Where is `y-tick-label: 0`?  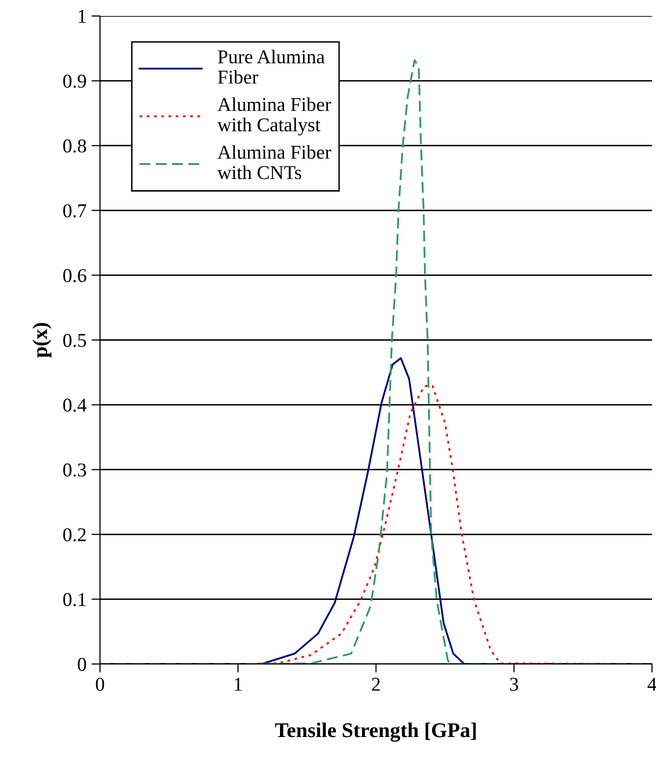
y-tick-label: 0 is located at coordinates (82, 664).